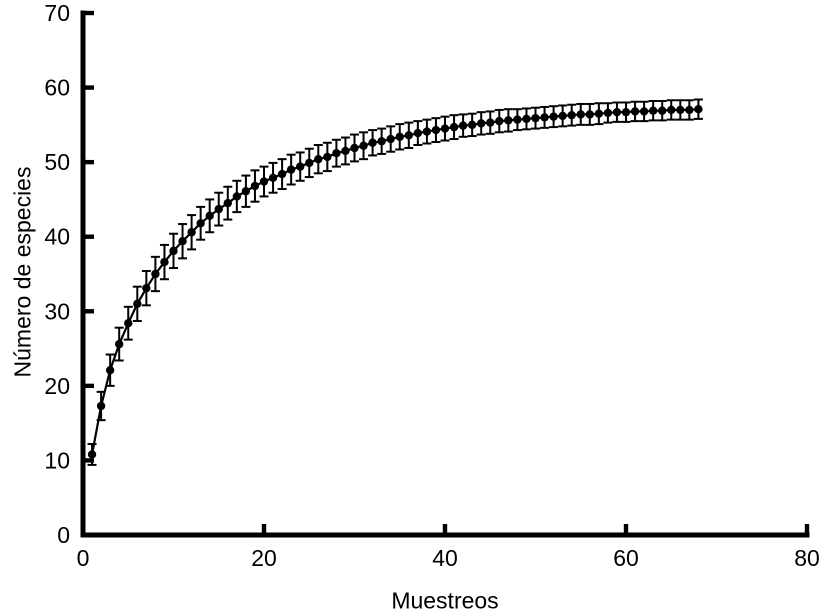 Image resolution: width=825 pixels, height=612 pixels. Describe the element at coordinates (807, 558) in the screenshot. I see `x-tick-label: 80` at that location.